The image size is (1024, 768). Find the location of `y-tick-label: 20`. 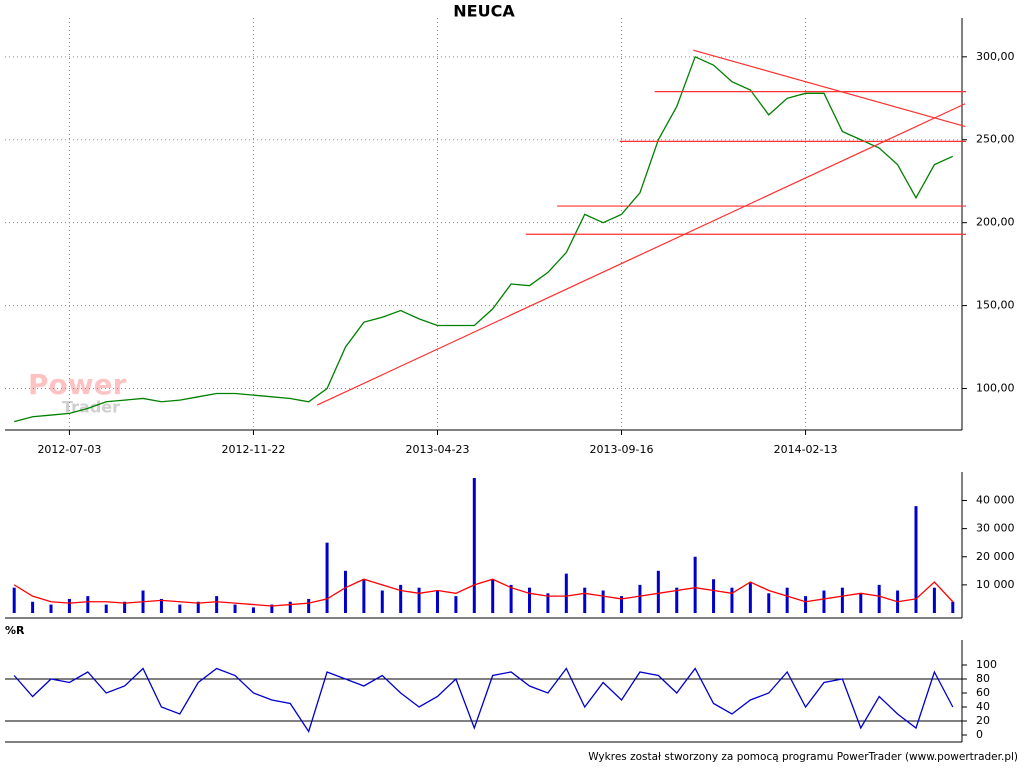

y-tick-label: 20 is located at coordinates (983, 720).